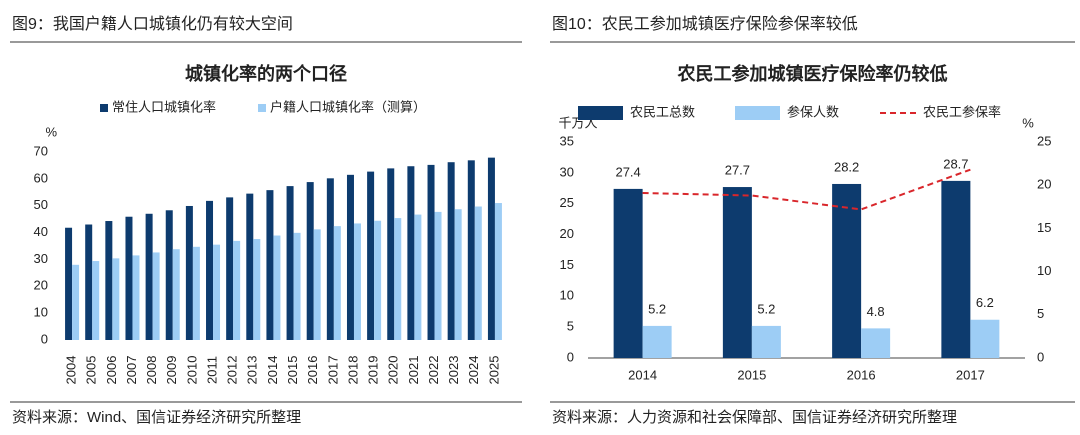  What do you see at coordinates (312, 370) in the screenshot?
I see `x-tick-label: 2016` at bounding box center [312, 370].